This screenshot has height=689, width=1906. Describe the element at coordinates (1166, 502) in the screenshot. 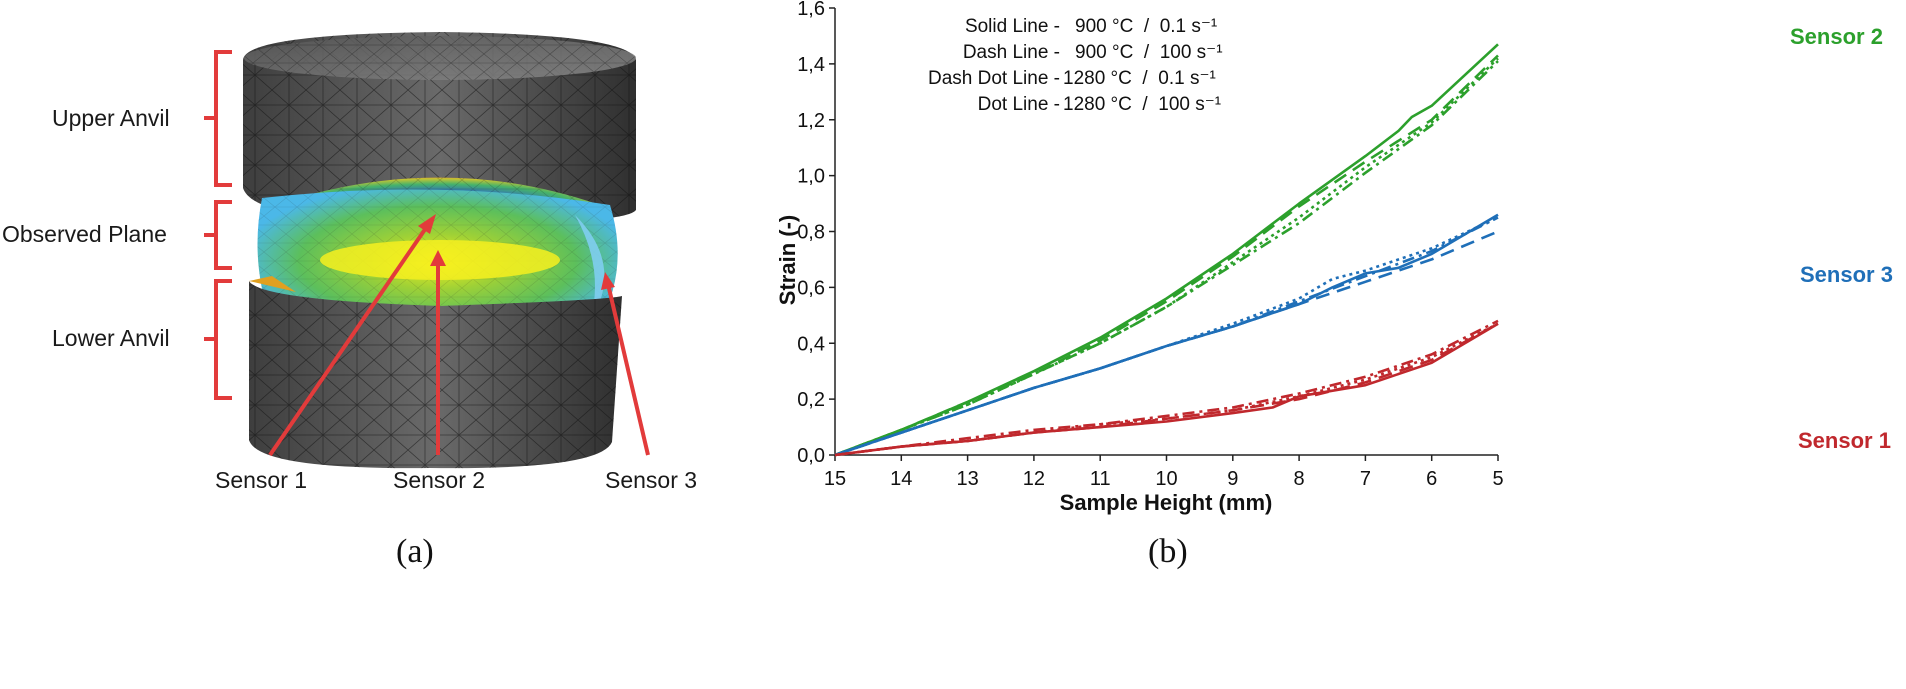

I see `x-axis-title: Sample Height (mm)` at that location.